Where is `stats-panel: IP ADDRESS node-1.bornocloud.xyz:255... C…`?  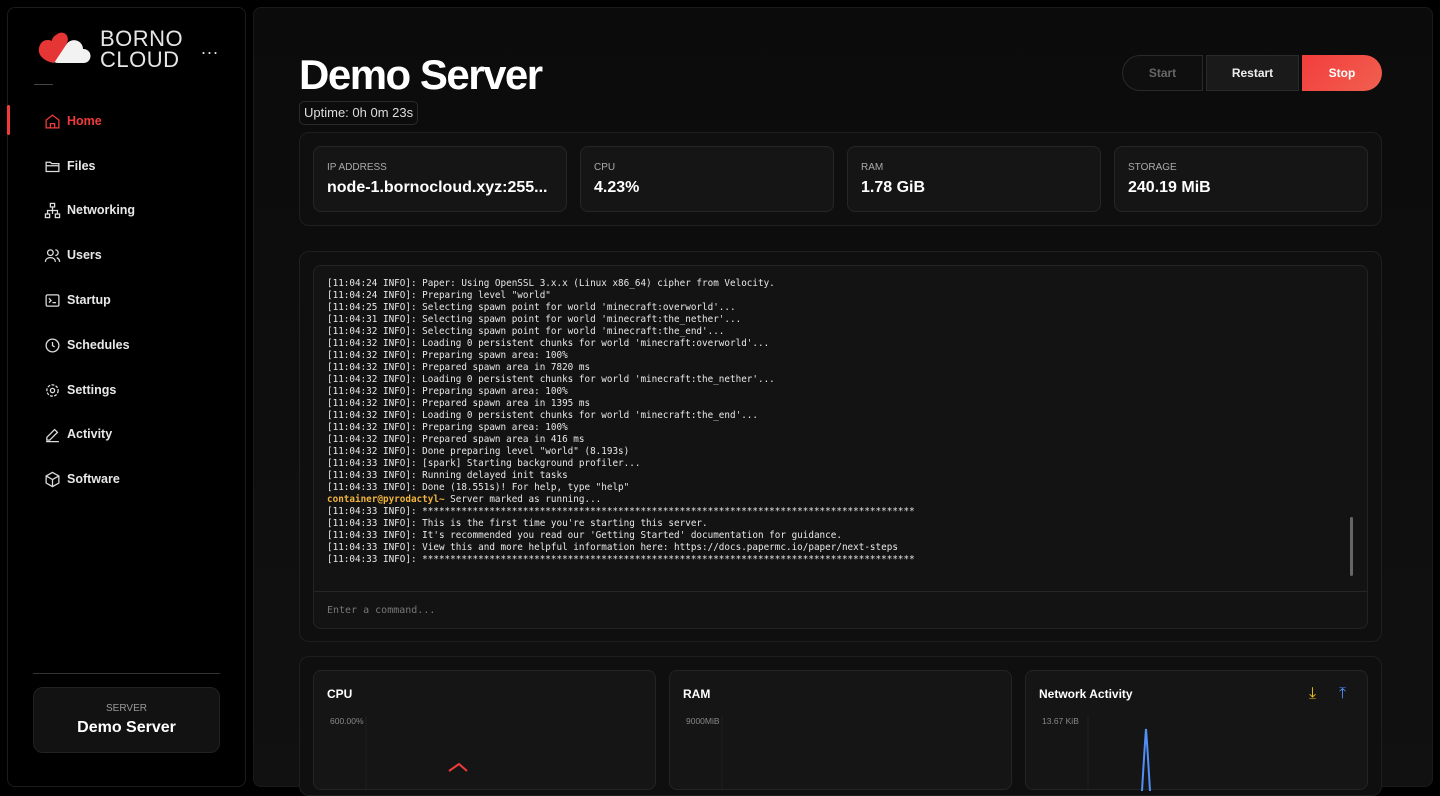 stats-panel: IP ADDRESS node-1.bornocloud.xyz:255... C… is located at coordinates (840, 179).